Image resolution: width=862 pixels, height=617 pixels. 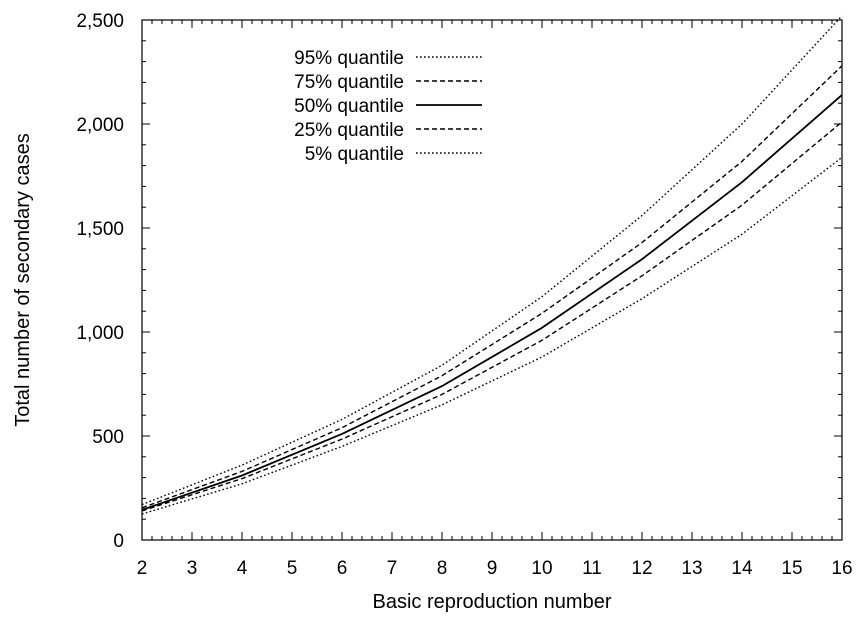 I want to click on x-tick-label: 11, so click(x=592, y=568).